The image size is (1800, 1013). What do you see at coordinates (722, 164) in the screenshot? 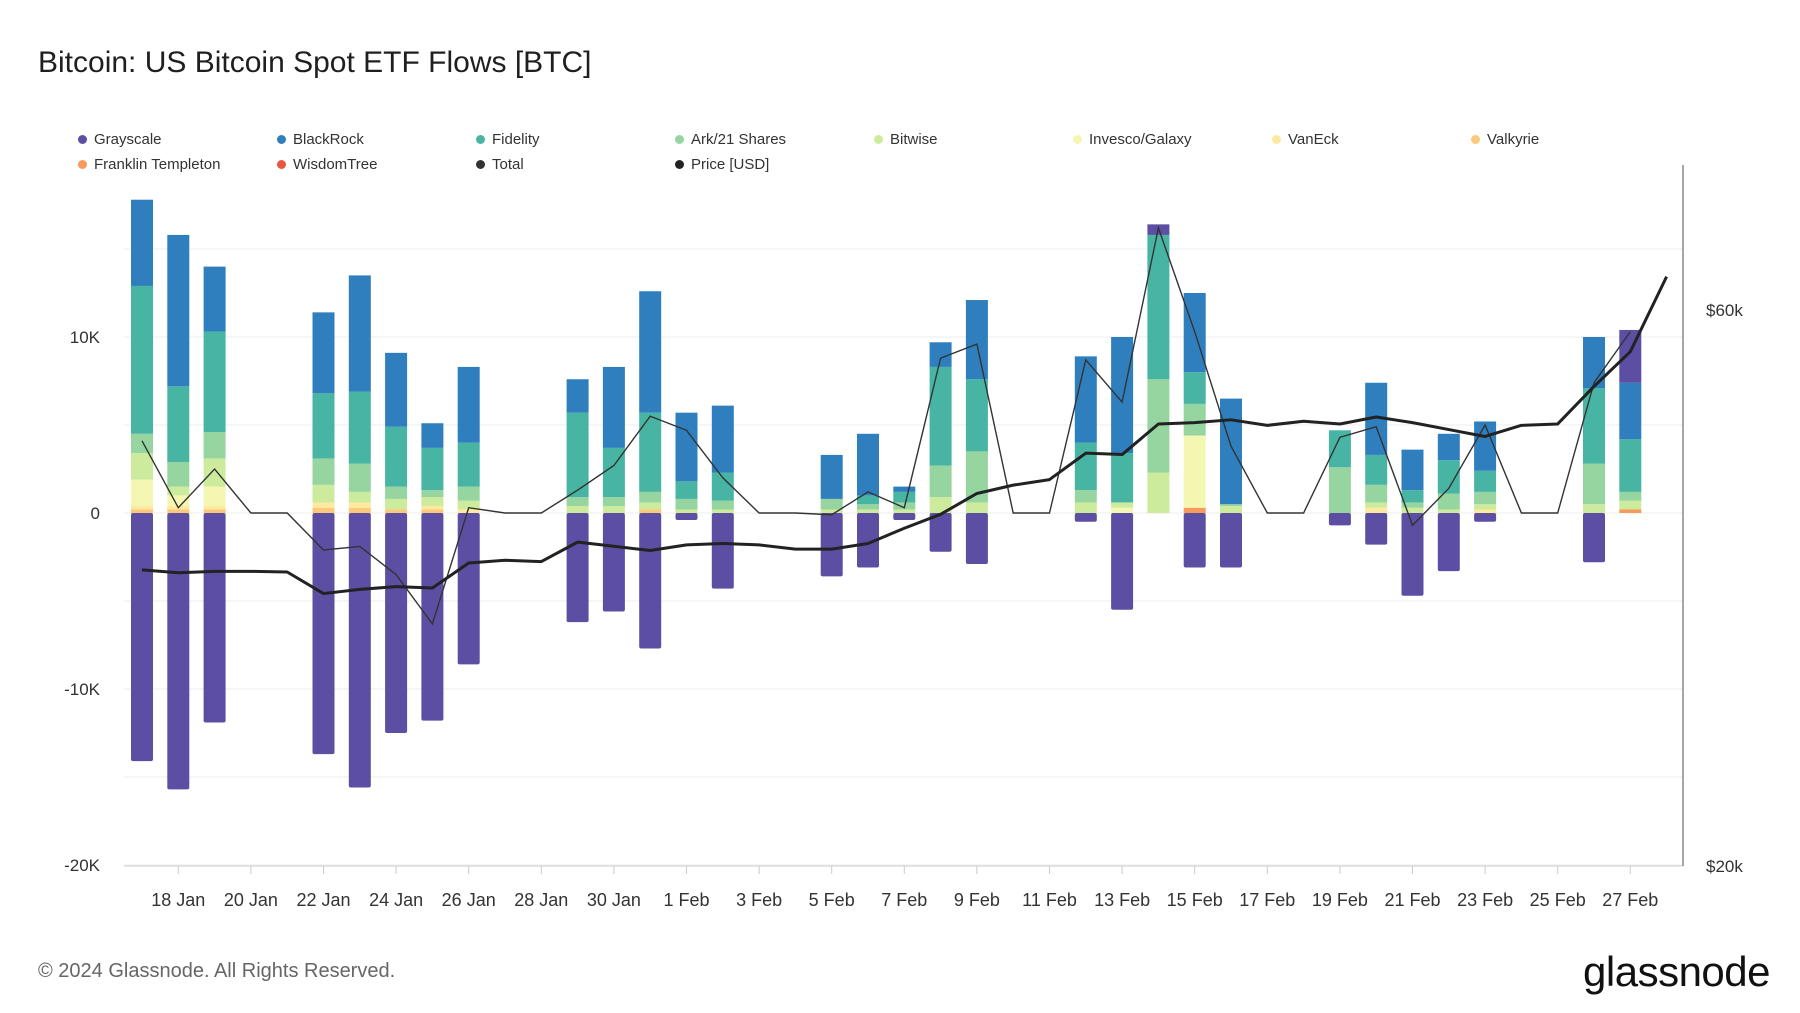
I see `legend-item-price-usd-: Price [USD]` at bounding box center [722, 164].